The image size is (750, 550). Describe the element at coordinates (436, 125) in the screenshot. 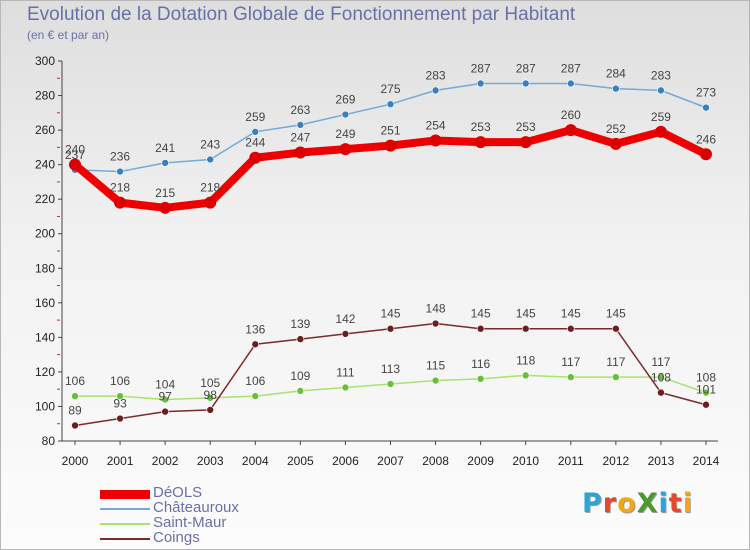

I see `data-label-deols: 254` at that location.